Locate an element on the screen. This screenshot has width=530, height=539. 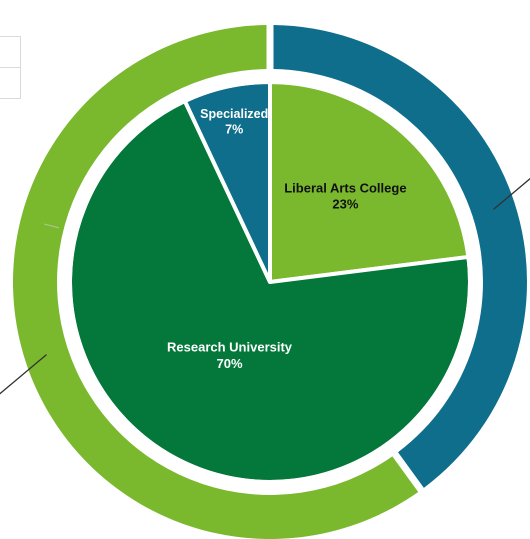
inner-label-specialized: Specialized 7% is located at coordinates (234, 122).